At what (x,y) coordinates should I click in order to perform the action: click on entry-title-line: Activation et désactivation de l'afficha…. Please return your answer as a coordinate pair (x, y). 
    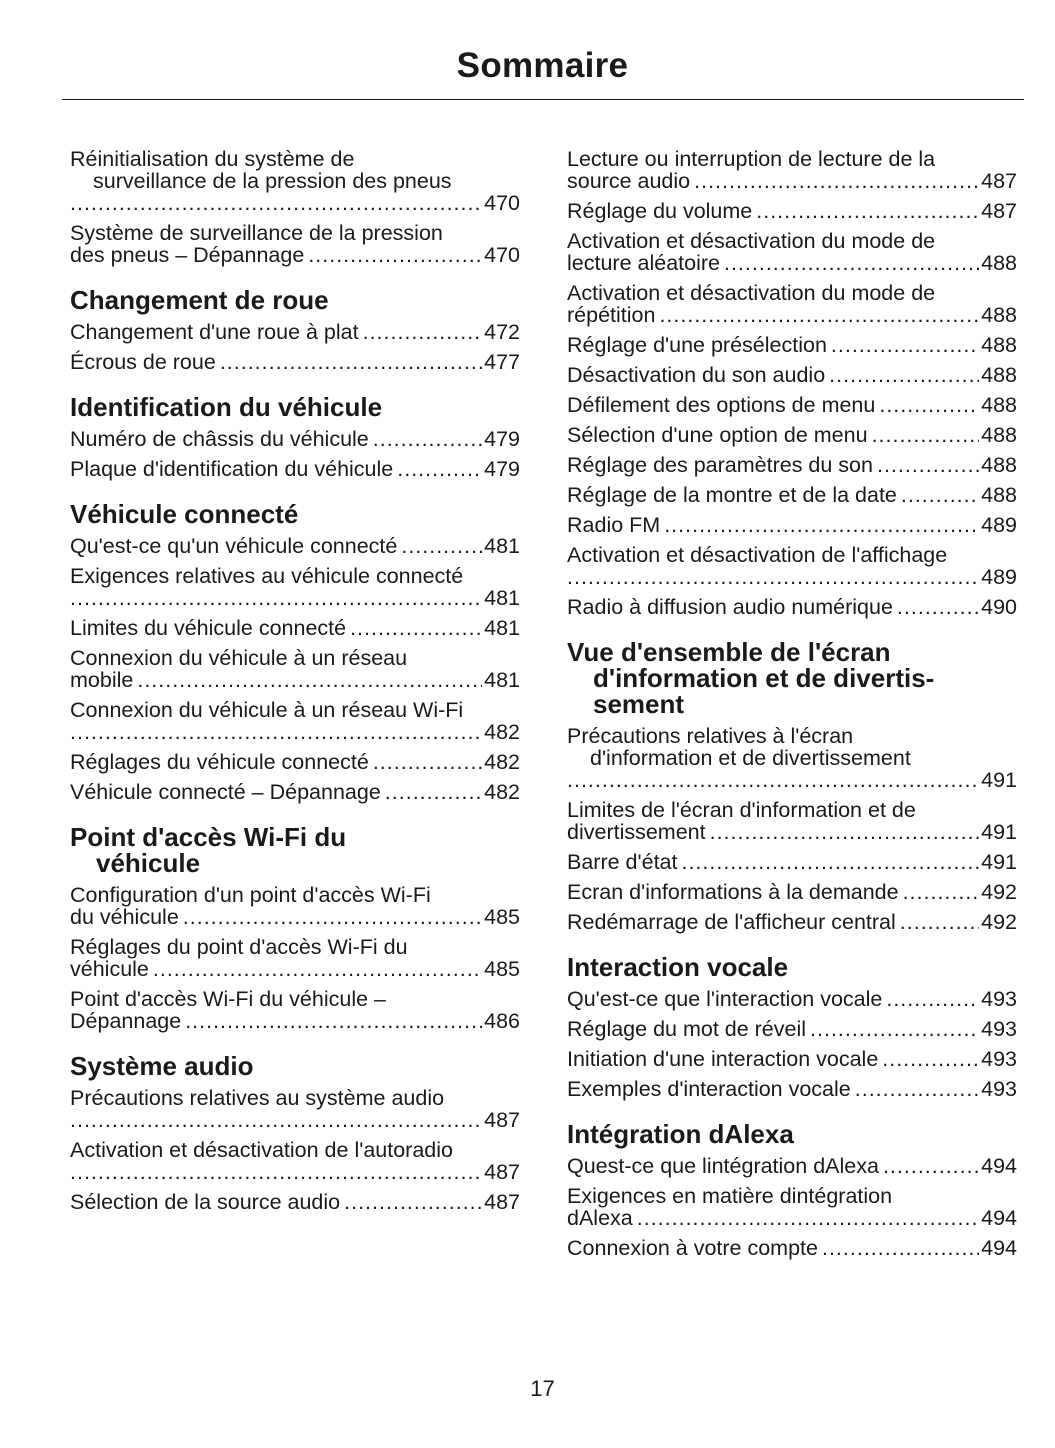
    Looking at the image, I should click on (757, 555).